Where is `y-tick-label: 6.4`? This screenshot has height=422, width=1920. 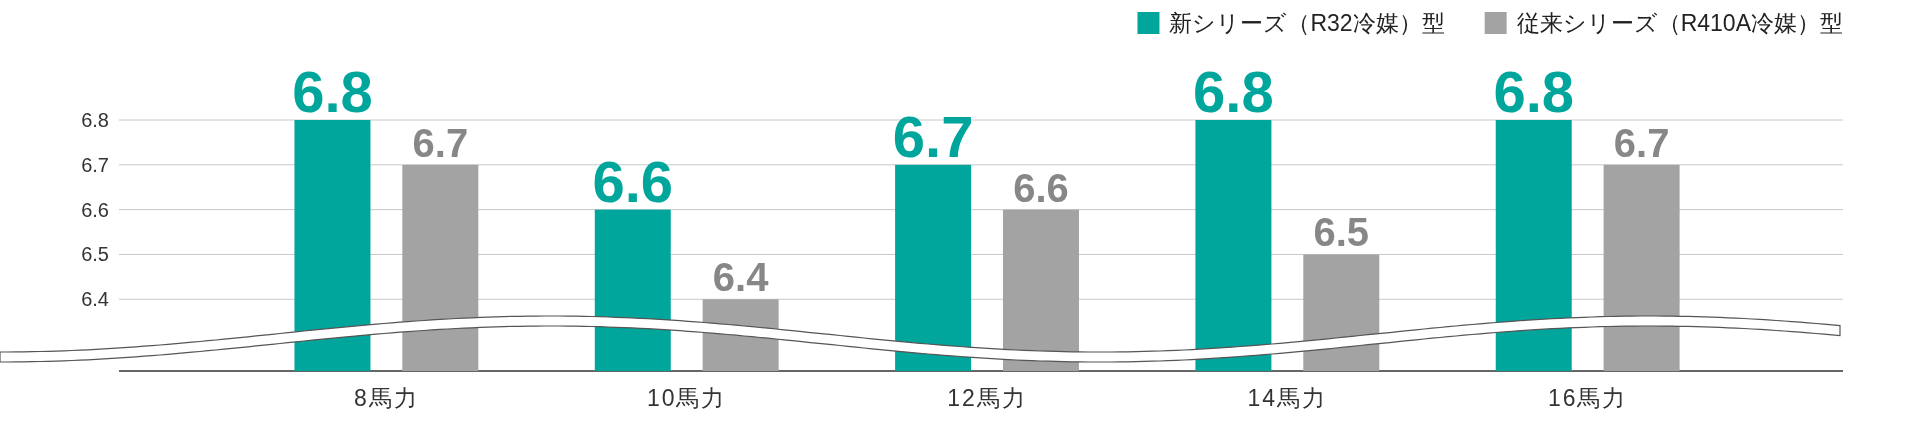 y-tick-label: 6.4 is located at coordinates (95, 299).